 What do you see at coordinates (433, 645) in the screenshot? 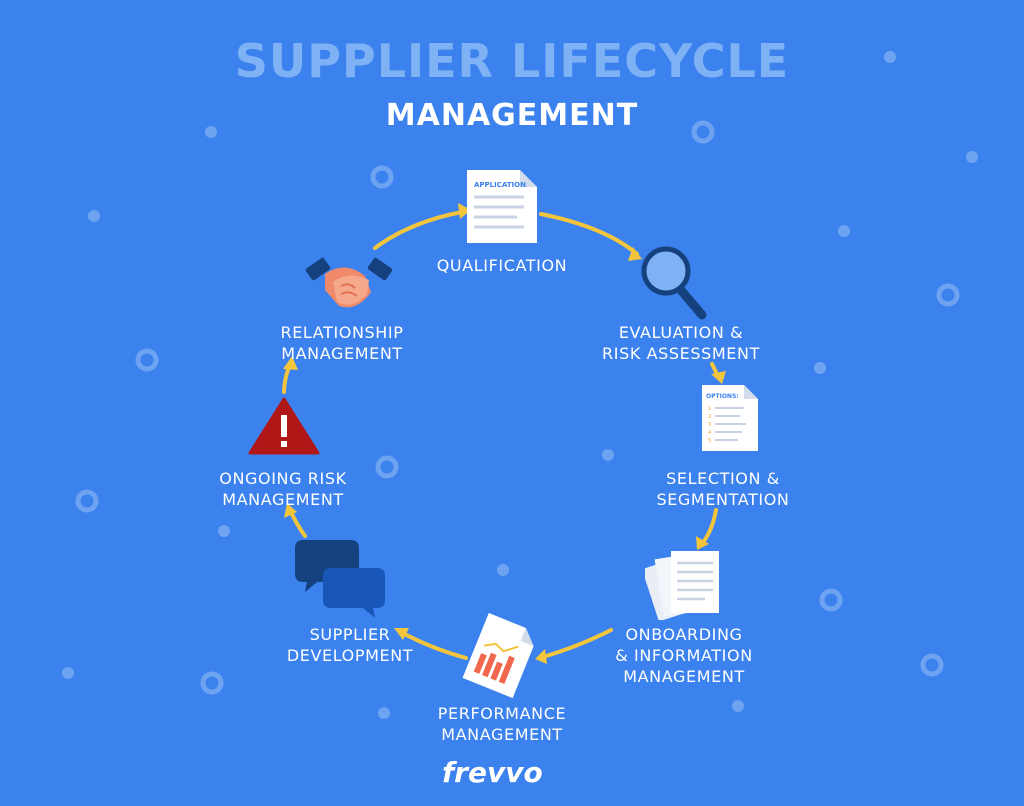
I see `arrow-performance-to-development` at bounding box center [433, 645].